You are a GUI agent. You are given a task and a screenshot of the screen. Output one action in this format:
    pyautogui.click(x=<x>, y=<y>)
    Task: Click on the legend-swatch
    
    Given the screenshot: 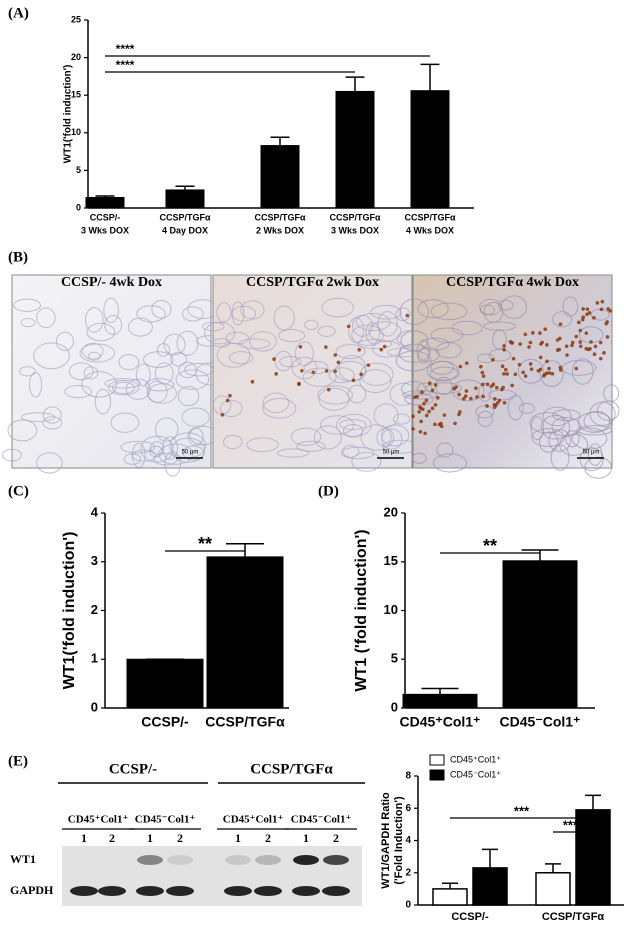 What is the action you would take?
    pyautogui.click(x=437, y=775)
    